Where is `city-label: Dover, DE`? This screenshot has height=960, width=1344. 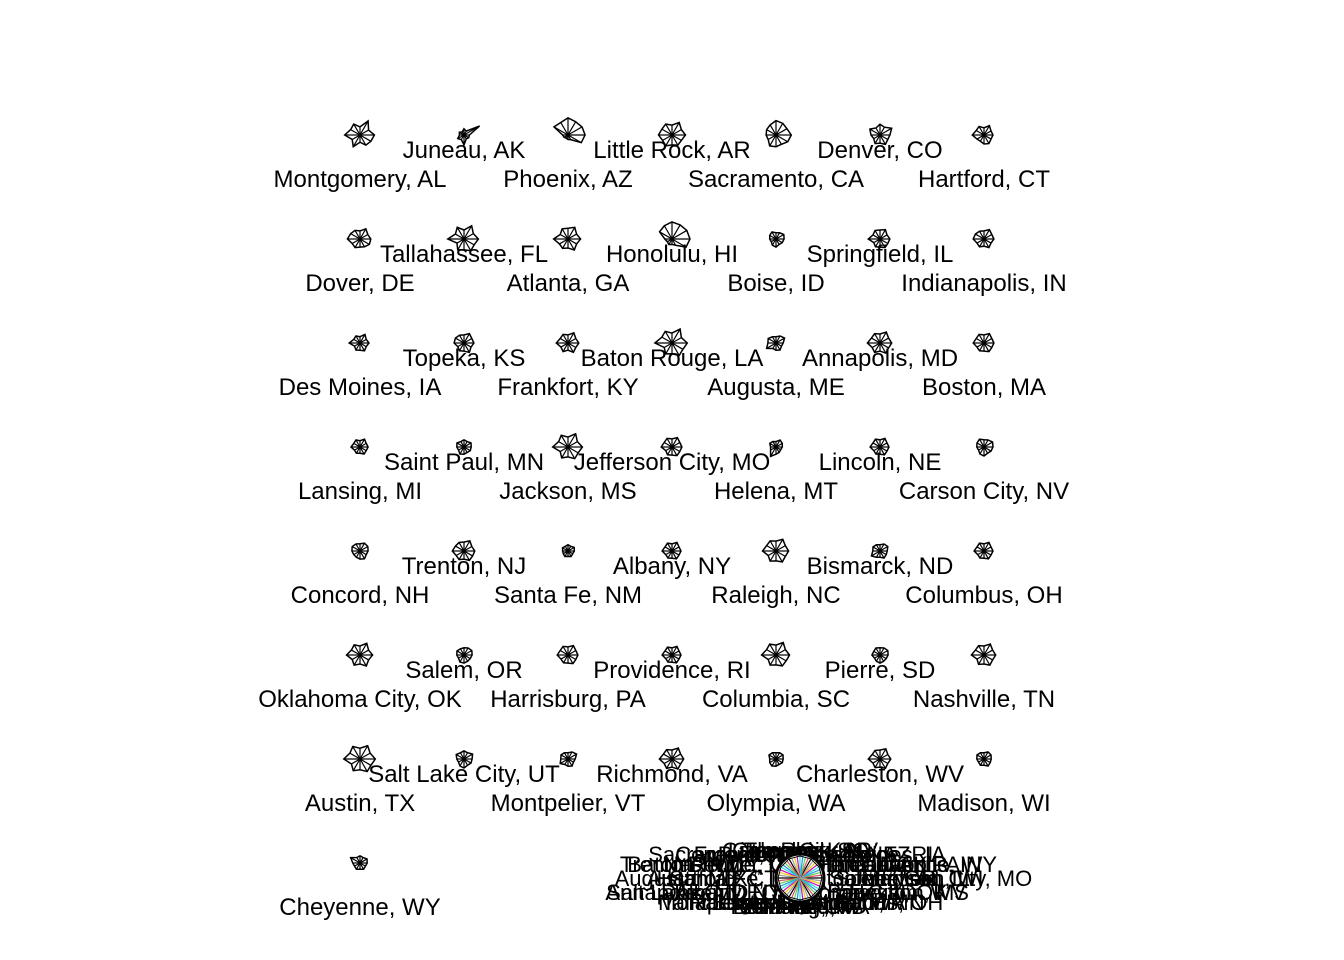
city-label: Dover, DE is located at coordinates (359, 283).